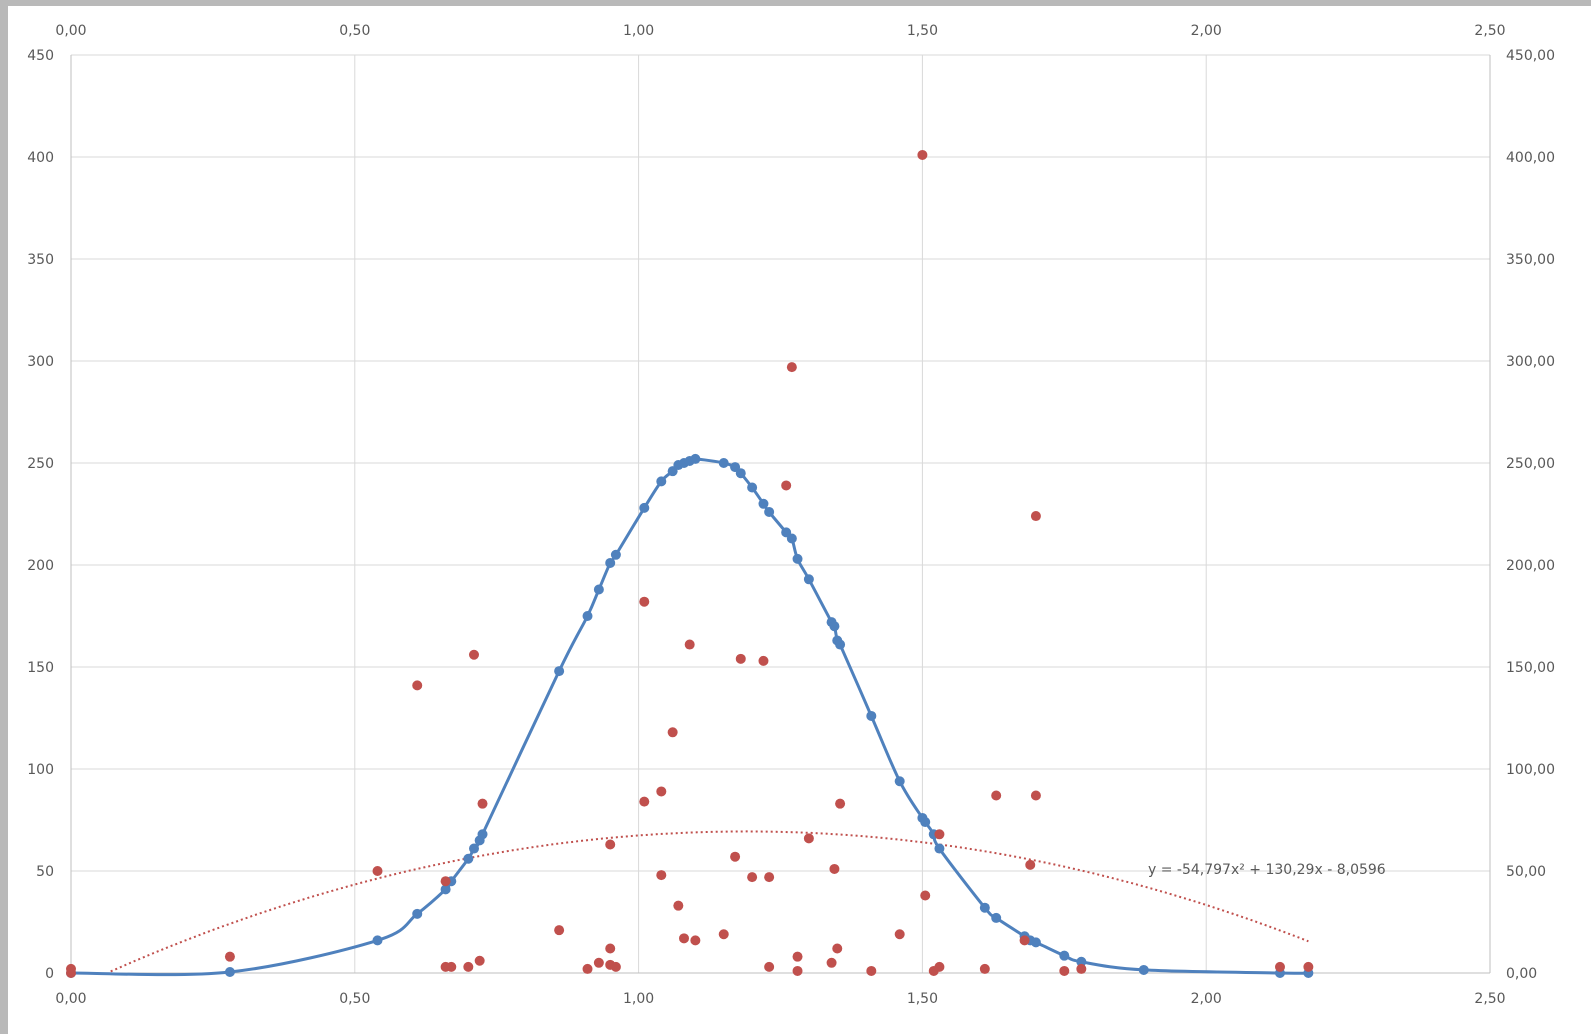 This screenshot has height=1034, width=1591. I want to click on y-tick-label-left: 0, so click(49, 974).